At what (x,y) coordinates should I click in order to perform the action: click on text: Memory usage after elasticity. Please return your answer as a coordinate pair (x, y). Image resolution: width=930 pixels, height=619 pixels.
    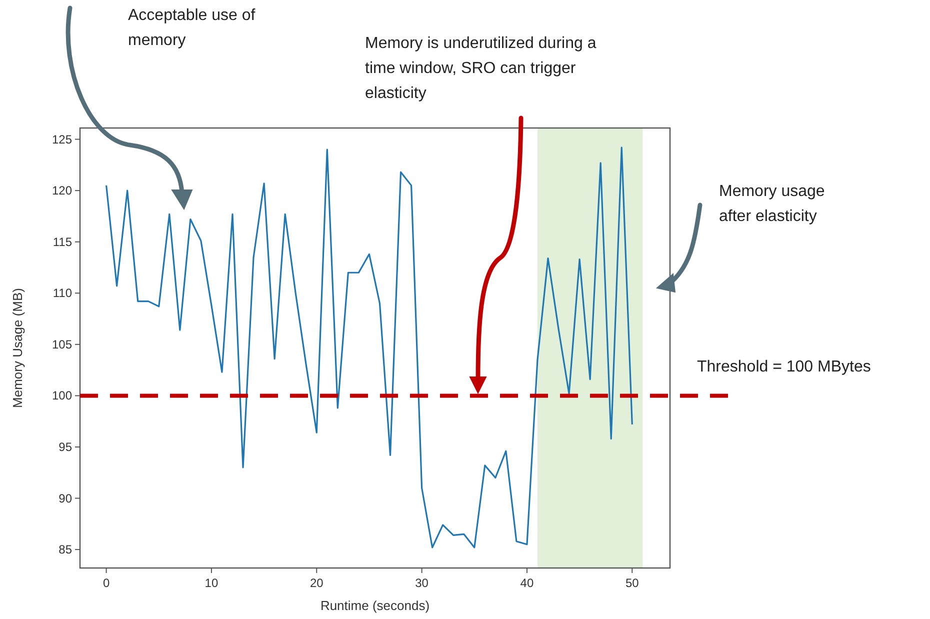
    Looking at the image, I should click on (772, 204).